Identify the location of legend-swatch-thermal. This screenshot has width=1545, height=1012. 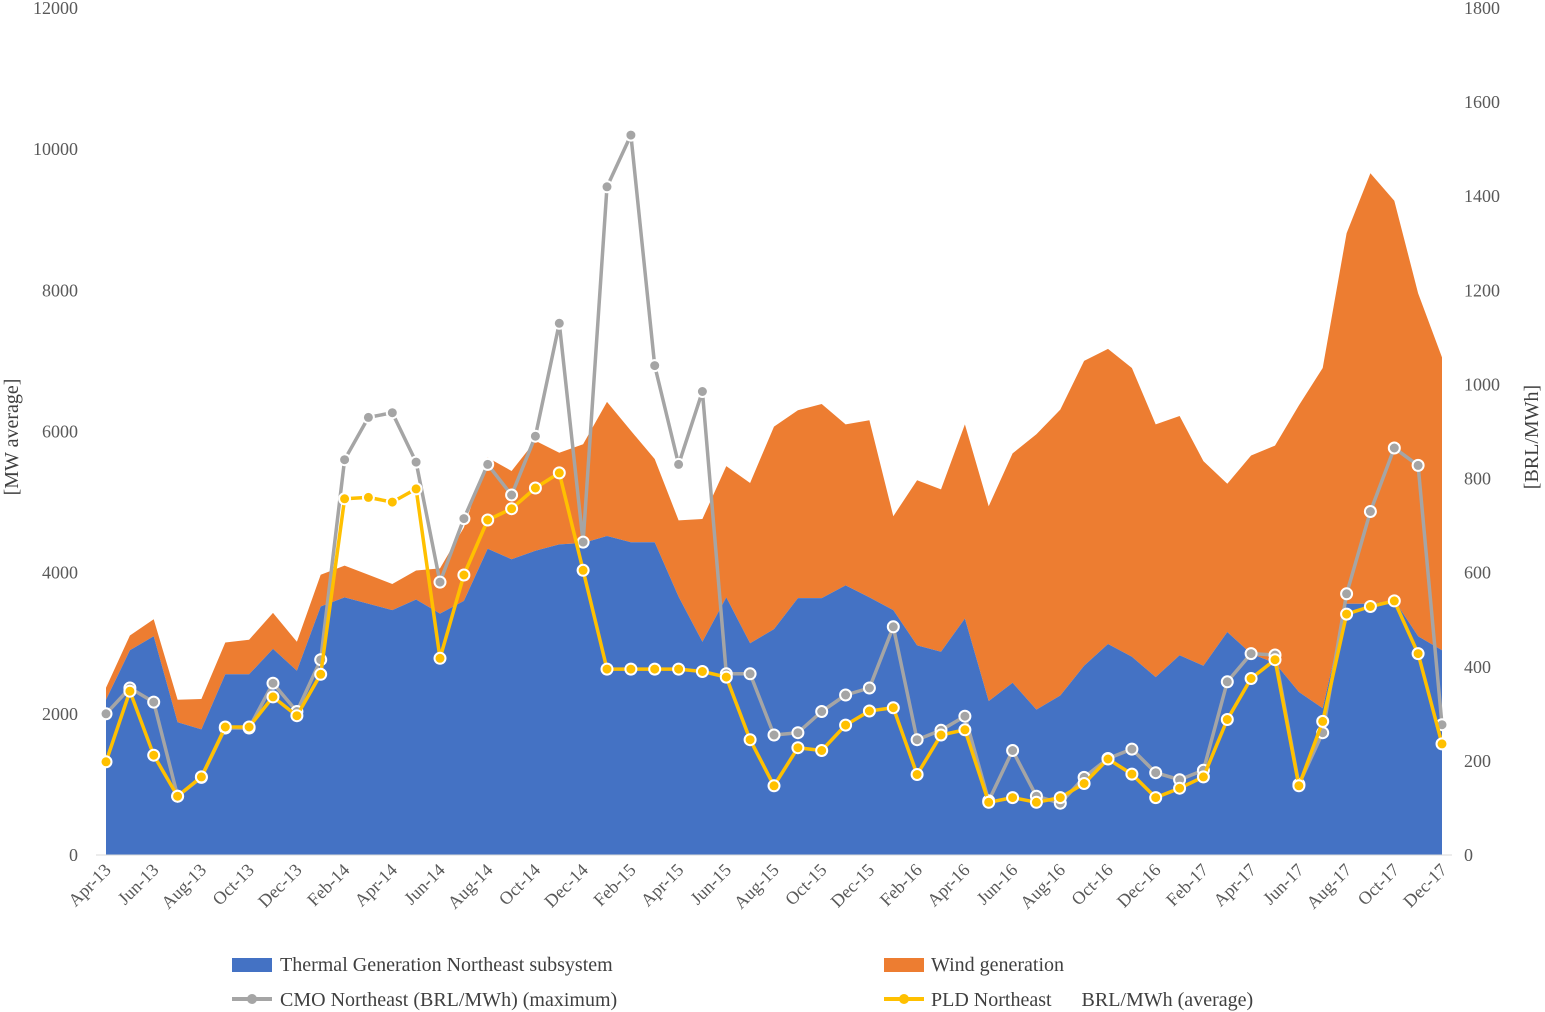
(252, 965).